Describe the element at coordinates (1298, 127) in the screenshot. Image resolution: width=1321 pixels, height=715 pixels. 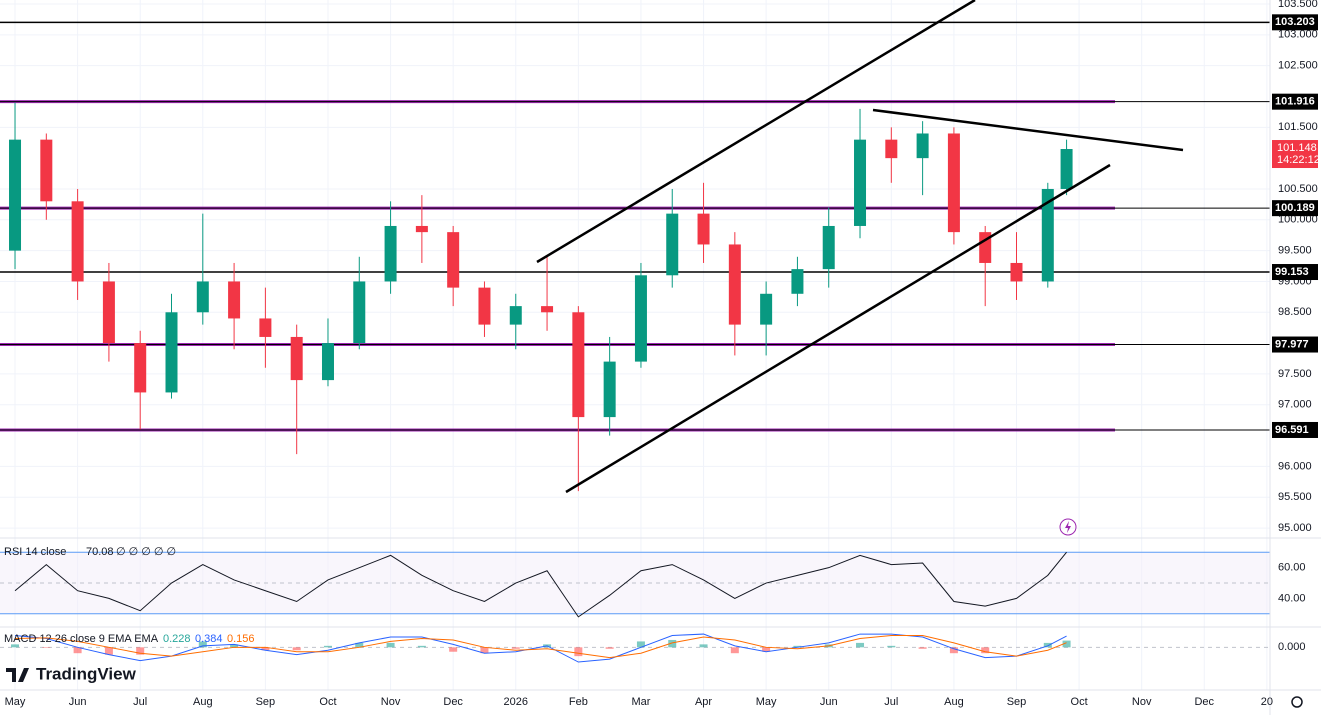
I see `y-tick-label: 101.500` at that location.